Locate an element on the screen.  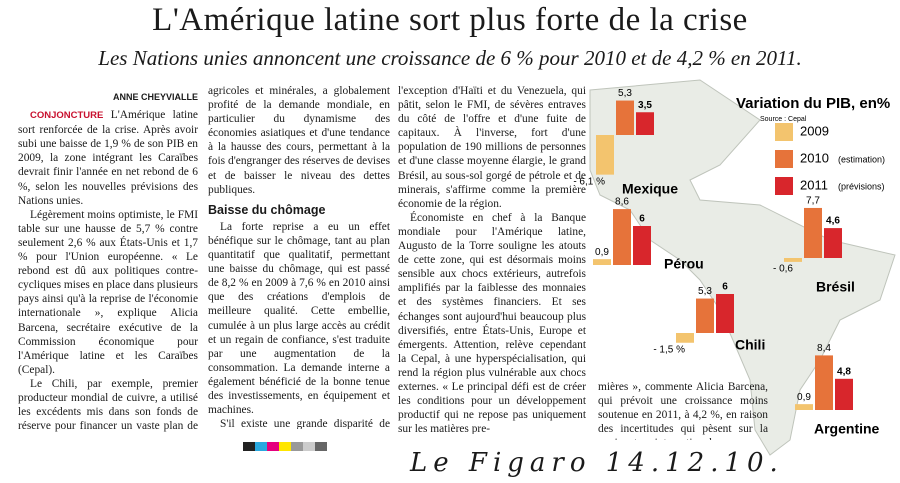
value-label: - 6,1 % is located at coordinates (589, 181).